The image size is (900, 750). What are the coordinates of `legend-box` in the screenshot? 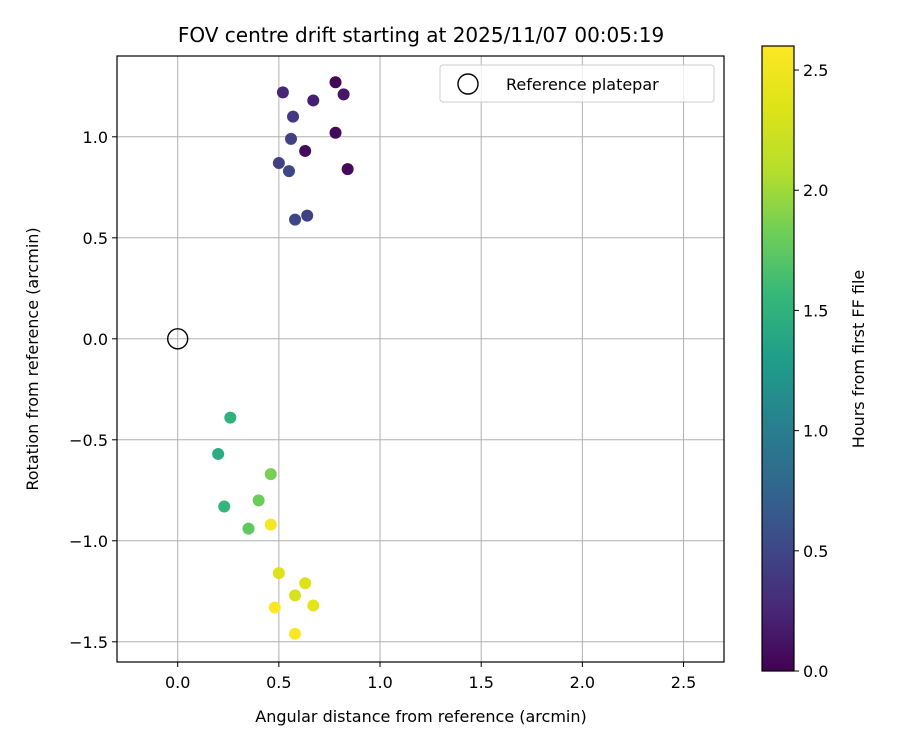 It's located at (577, 83).